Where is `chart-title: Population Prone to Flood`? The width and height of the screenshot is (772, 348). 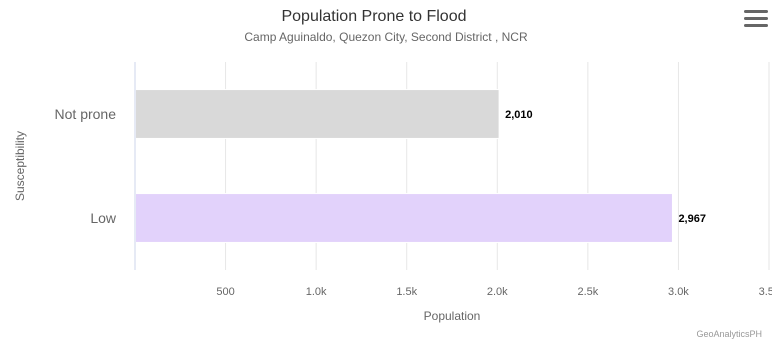
chart-title: Population Prone to Flood is located at coordinates (373, 16).